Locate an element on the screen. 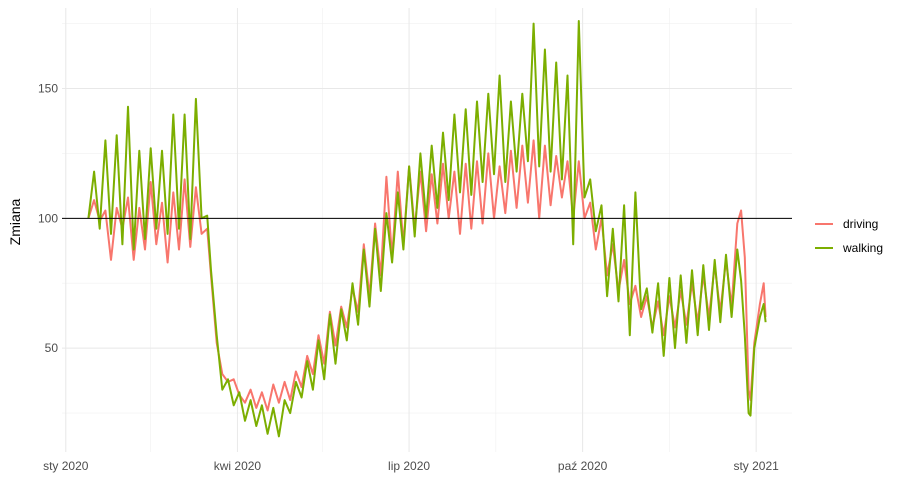 This screenshot has width=900, height=500. x-tick-label: sty 2021 is located at coordinates (756, 466).